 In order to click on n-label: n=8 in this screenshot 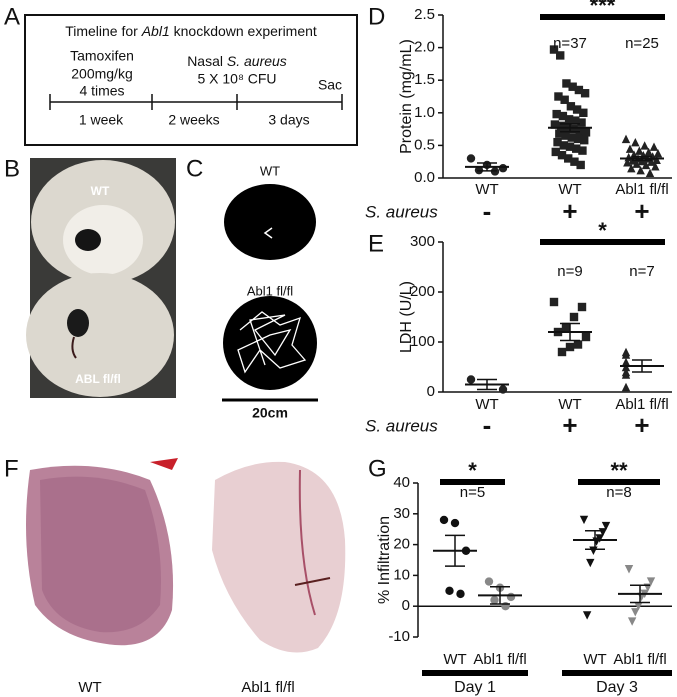, I will do `click(618, 492)`.